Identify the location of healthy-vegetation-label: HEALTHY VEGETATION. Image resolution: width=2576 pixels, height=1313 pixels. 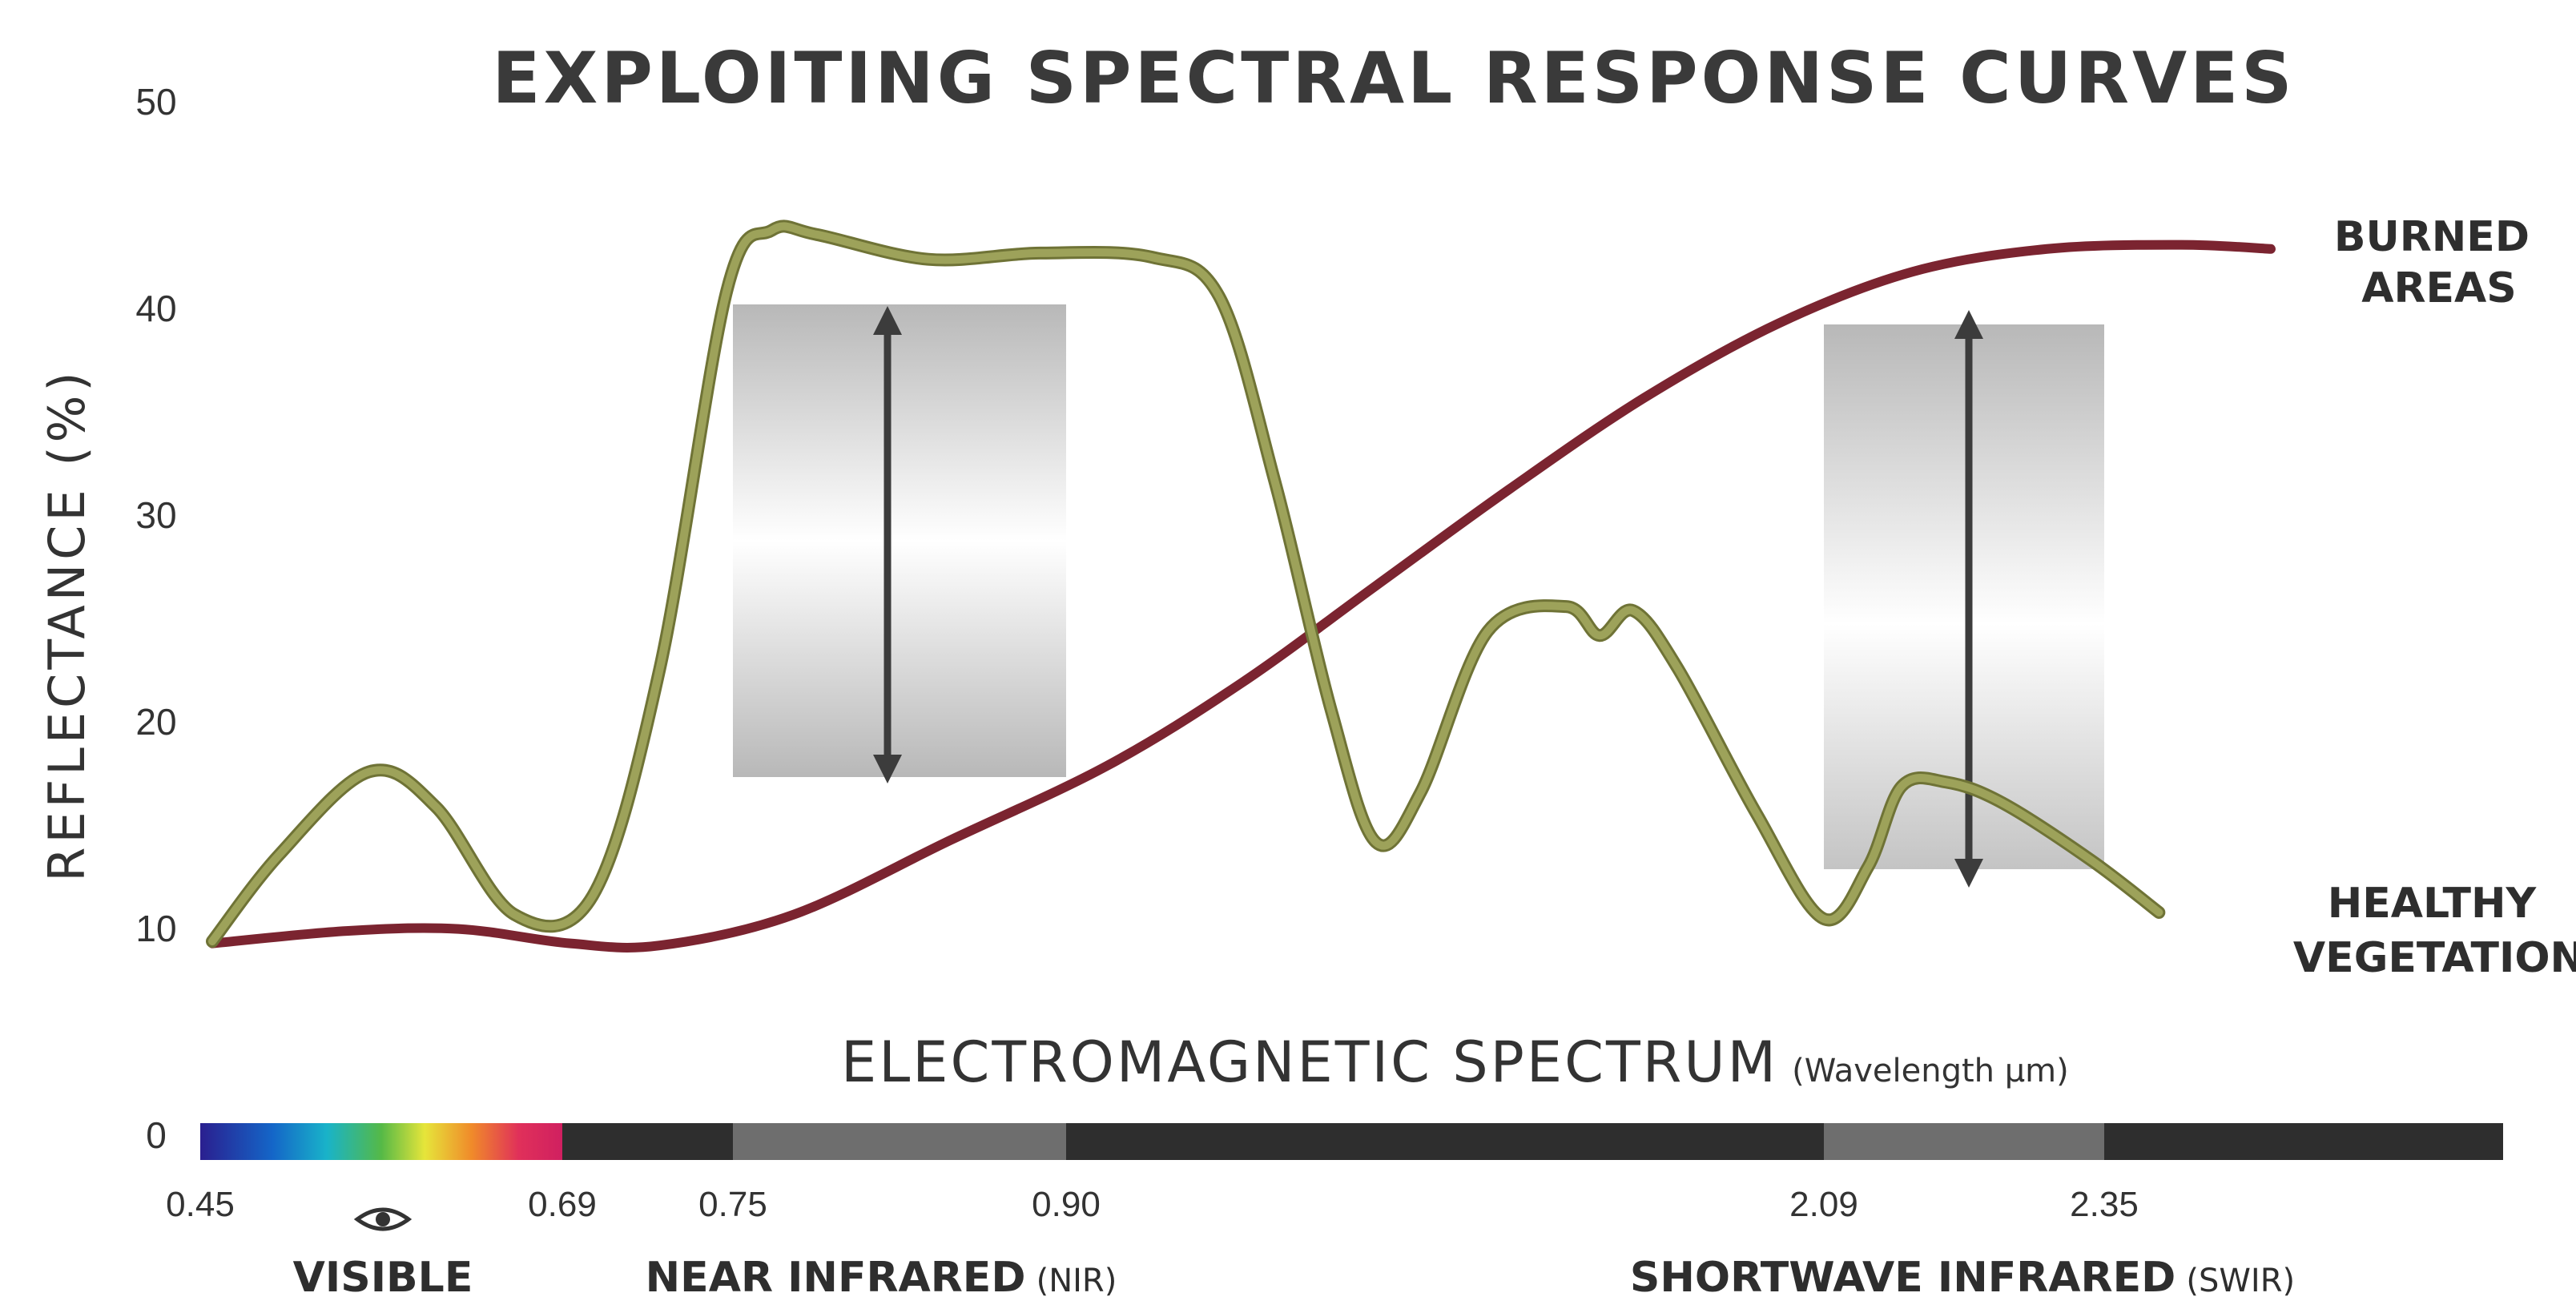
(2434, 931).